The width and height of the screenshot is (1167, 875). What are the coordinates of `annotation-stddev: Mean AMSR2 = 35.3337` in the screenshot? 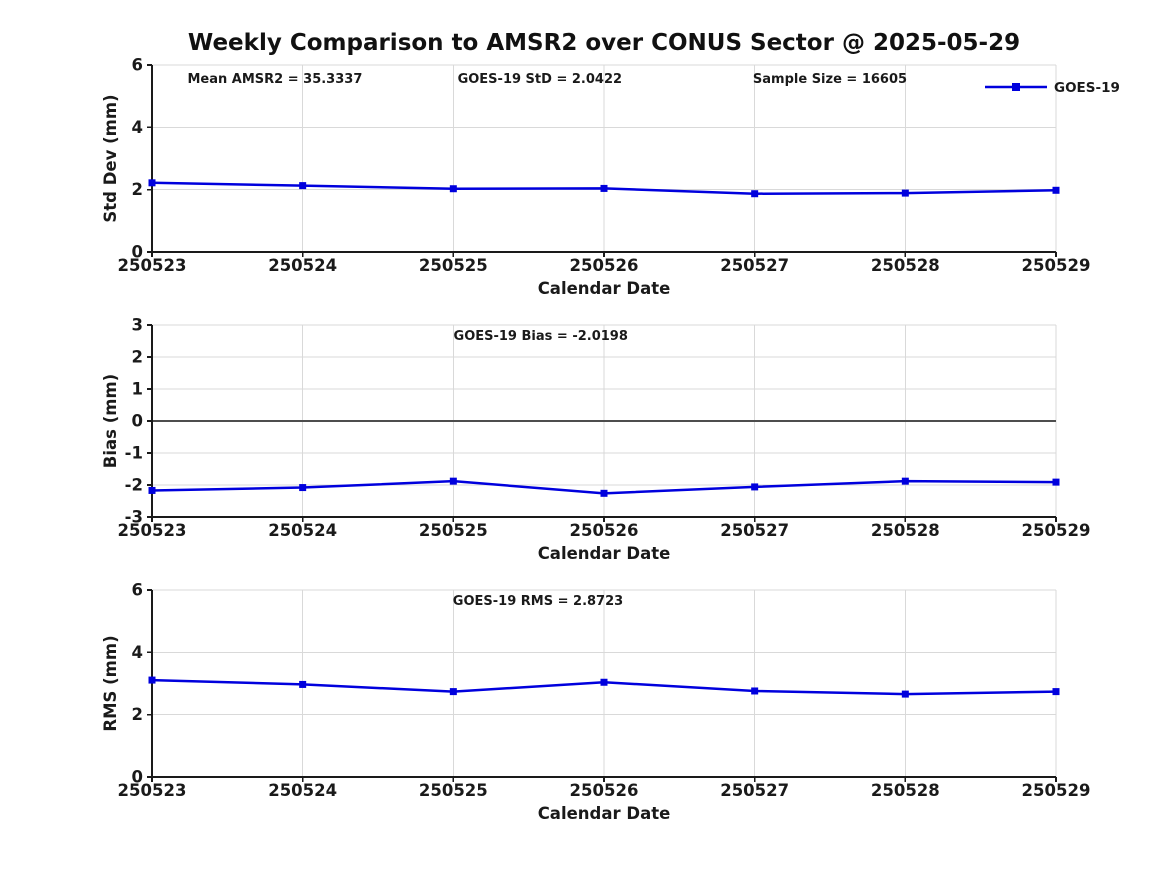 It's located at (274, 79).